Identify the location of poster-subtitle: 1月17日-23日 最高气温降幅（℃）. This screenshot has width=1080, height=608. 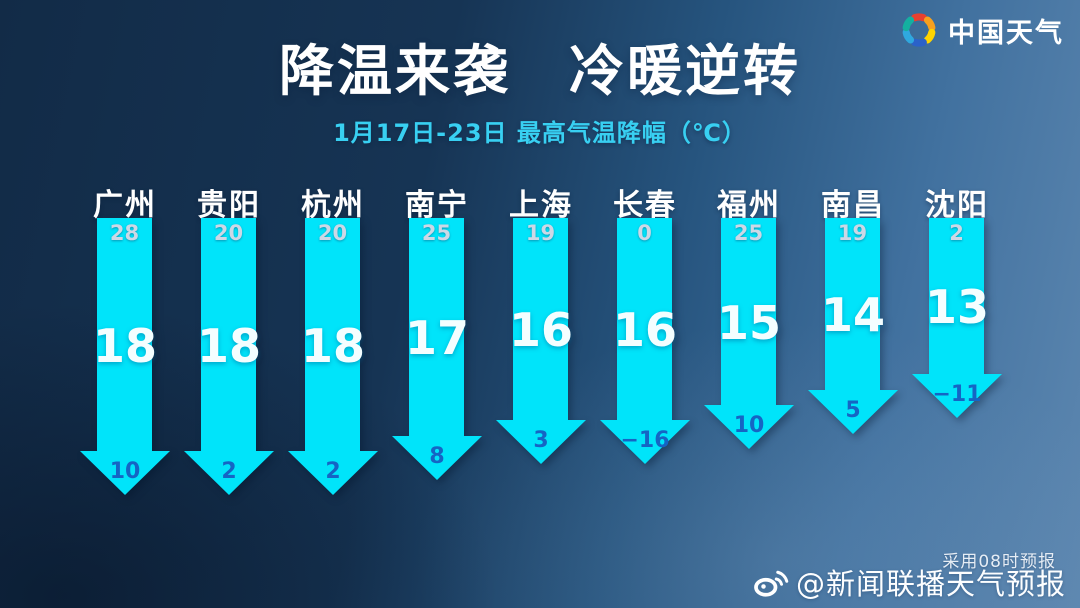
(540, 133).